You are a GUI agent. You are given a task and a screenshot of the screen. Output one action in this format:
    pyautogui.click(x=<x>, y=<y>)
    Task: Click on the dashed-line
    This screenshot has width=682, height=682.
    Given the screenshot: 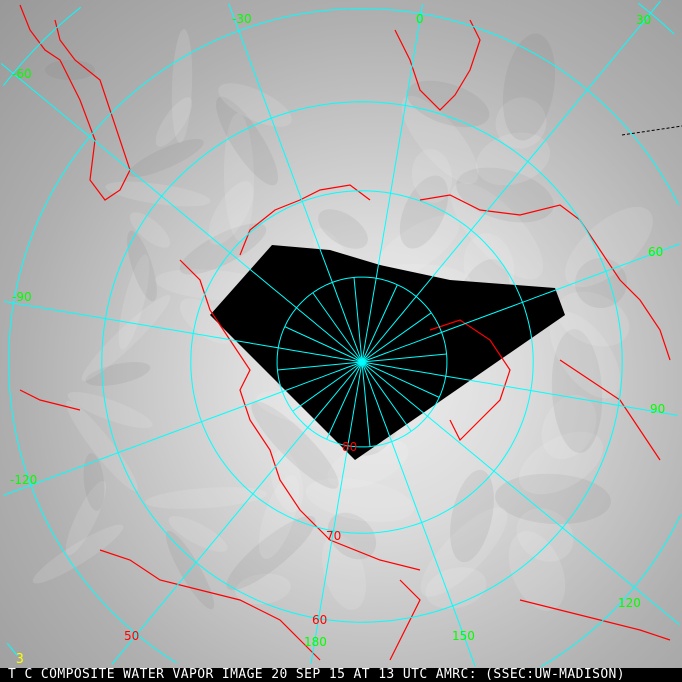 What is the action you would take?
    pyautogui.click(x=651, y=130)
    